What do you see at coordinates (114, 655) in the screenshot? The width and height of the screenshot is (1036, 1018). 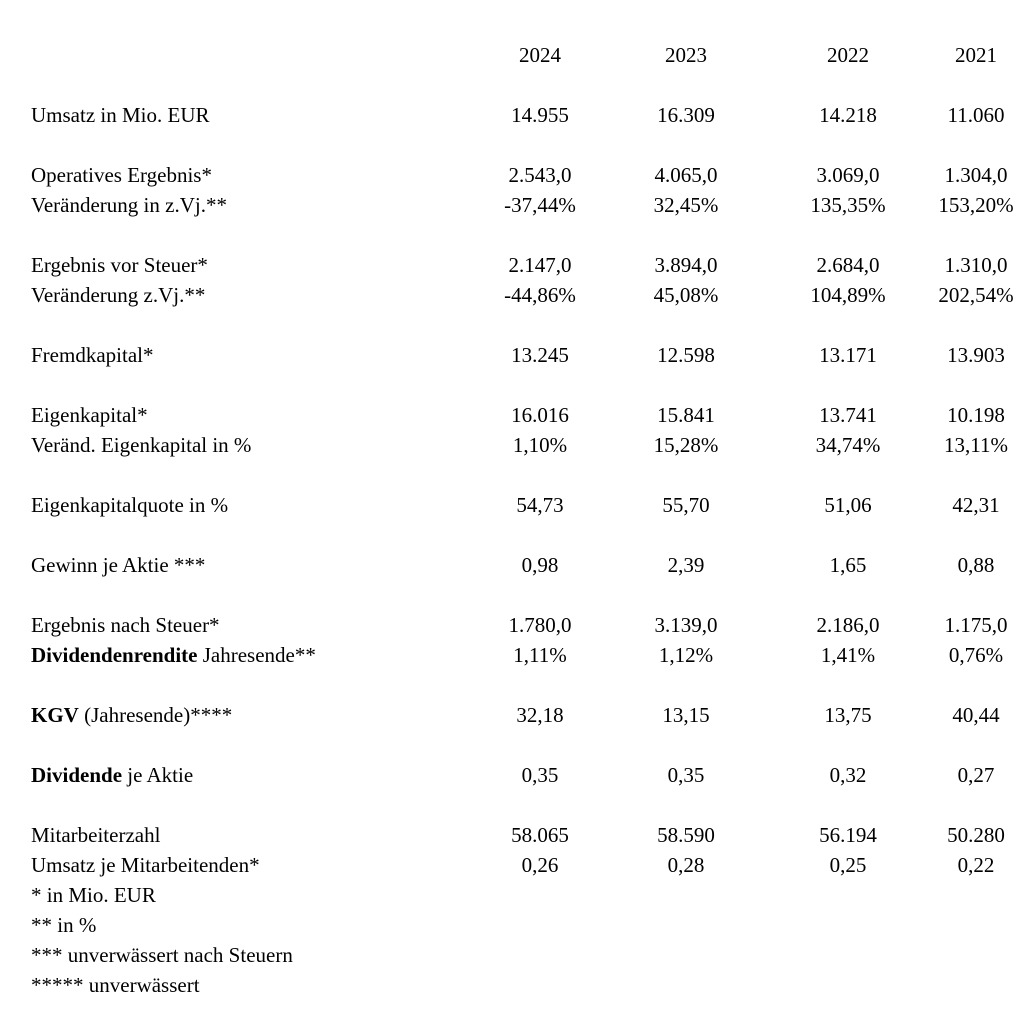 I see `row-label-bold: Dividendenrendite` at bounding box center [114, 655].